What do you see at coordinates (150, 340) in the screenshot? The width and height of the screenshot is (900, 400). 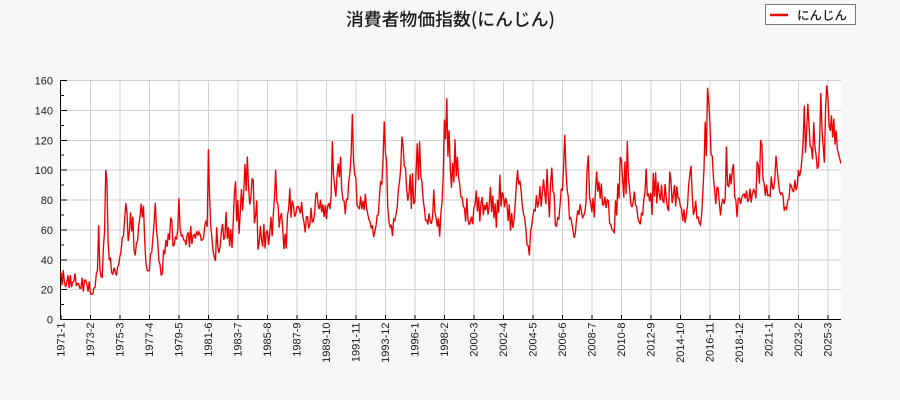 I see `svg-text: 1977-4` at bounding box center [150, 340].